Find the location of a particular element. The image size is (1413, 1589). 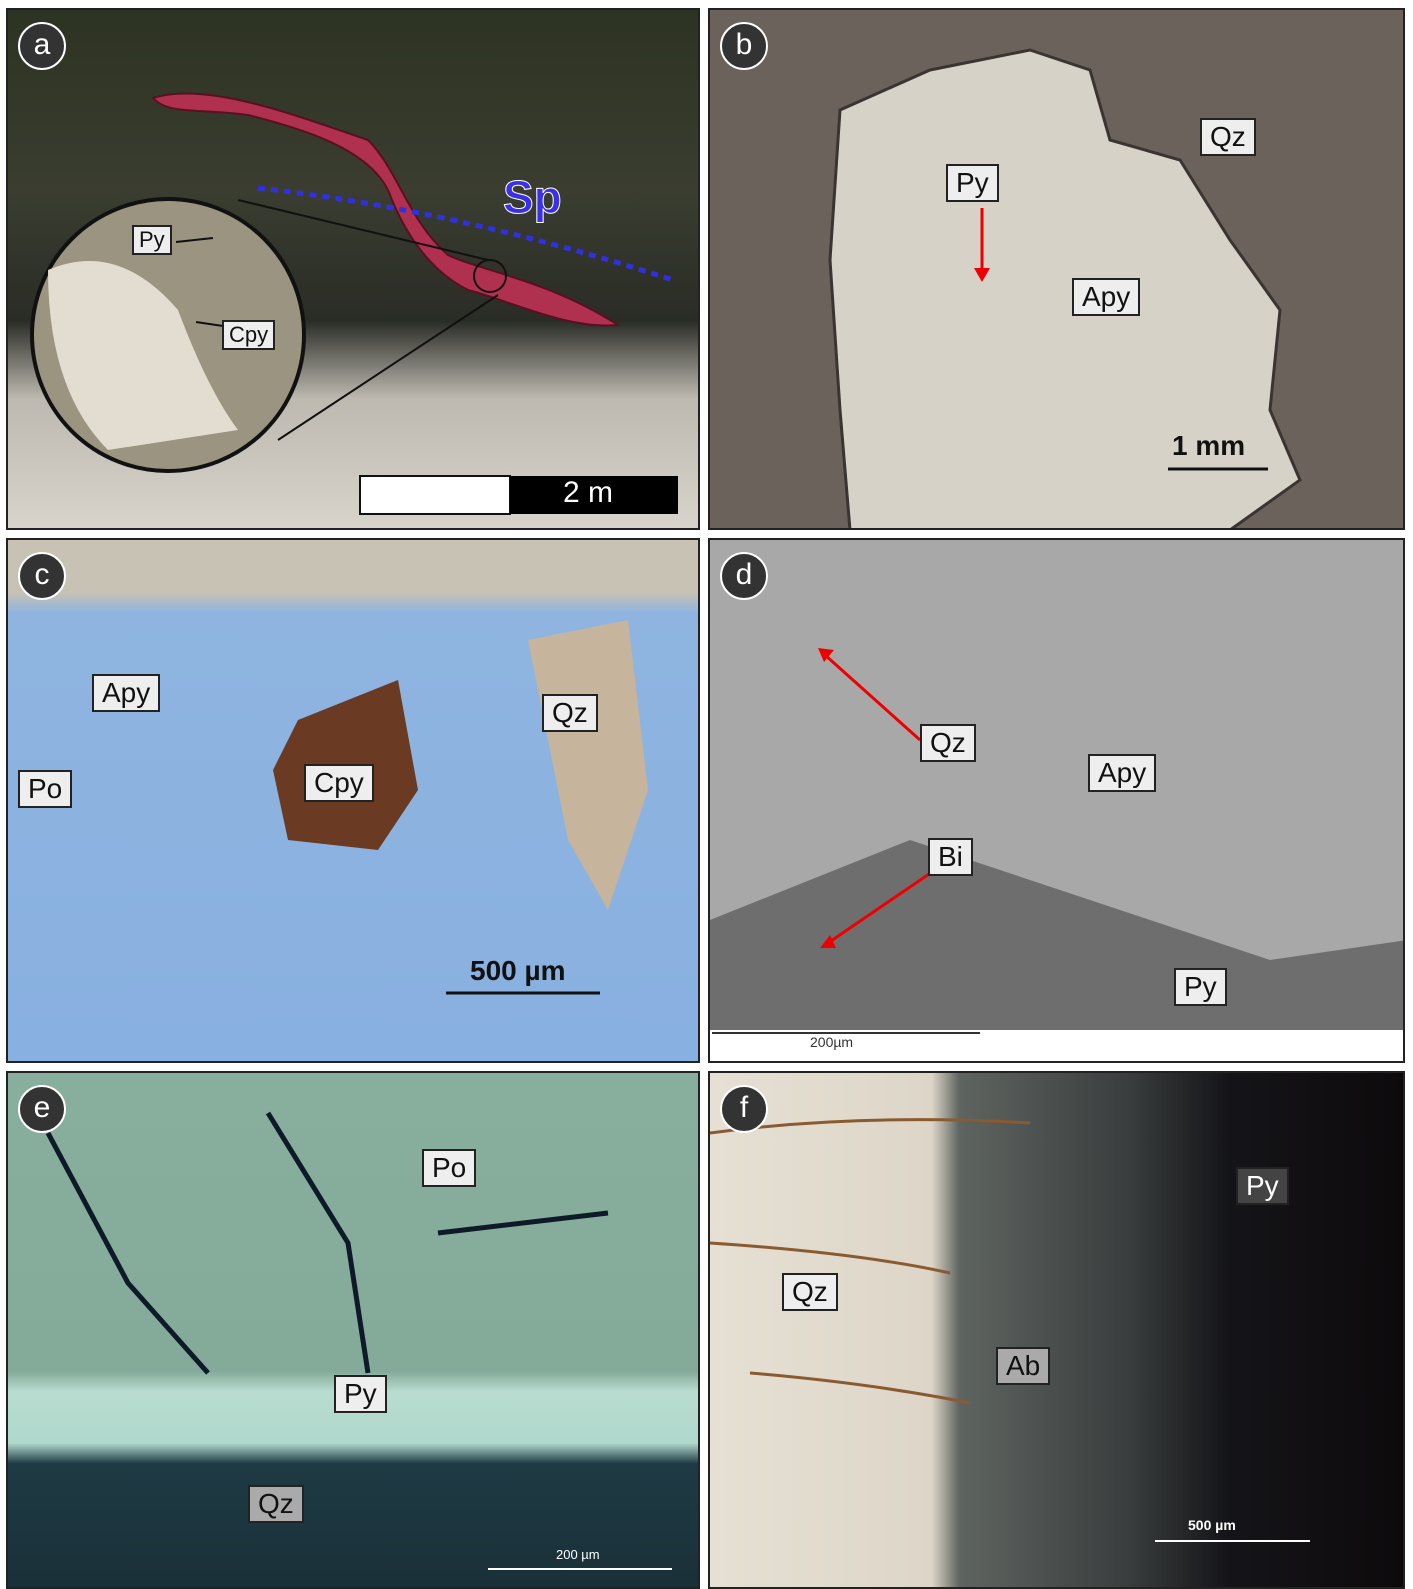

scale-text: 200 µm is located at coordinates (578, 1554).